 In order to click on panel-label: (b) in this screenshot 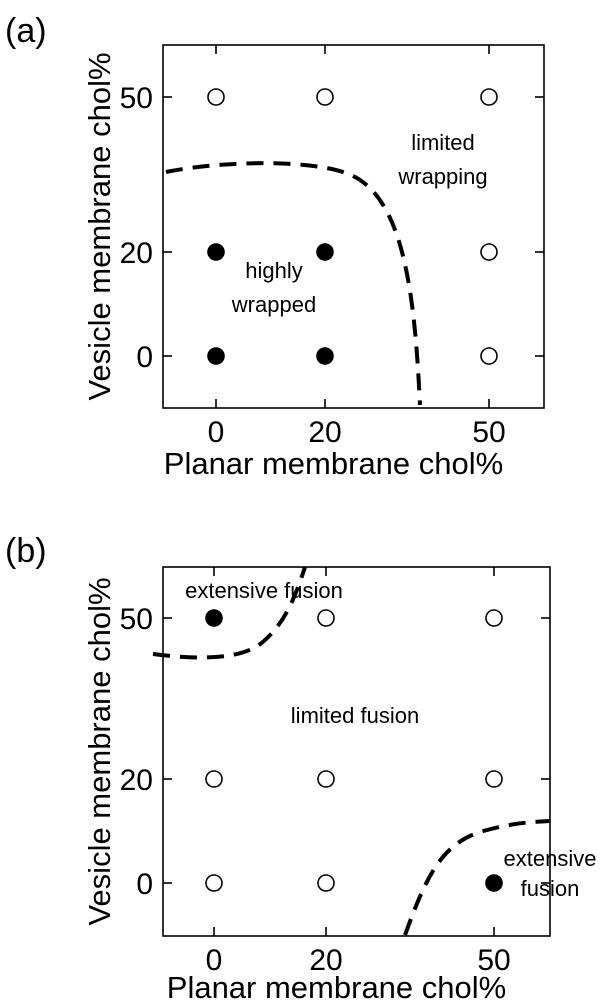, I will do `click(26, 551)`.